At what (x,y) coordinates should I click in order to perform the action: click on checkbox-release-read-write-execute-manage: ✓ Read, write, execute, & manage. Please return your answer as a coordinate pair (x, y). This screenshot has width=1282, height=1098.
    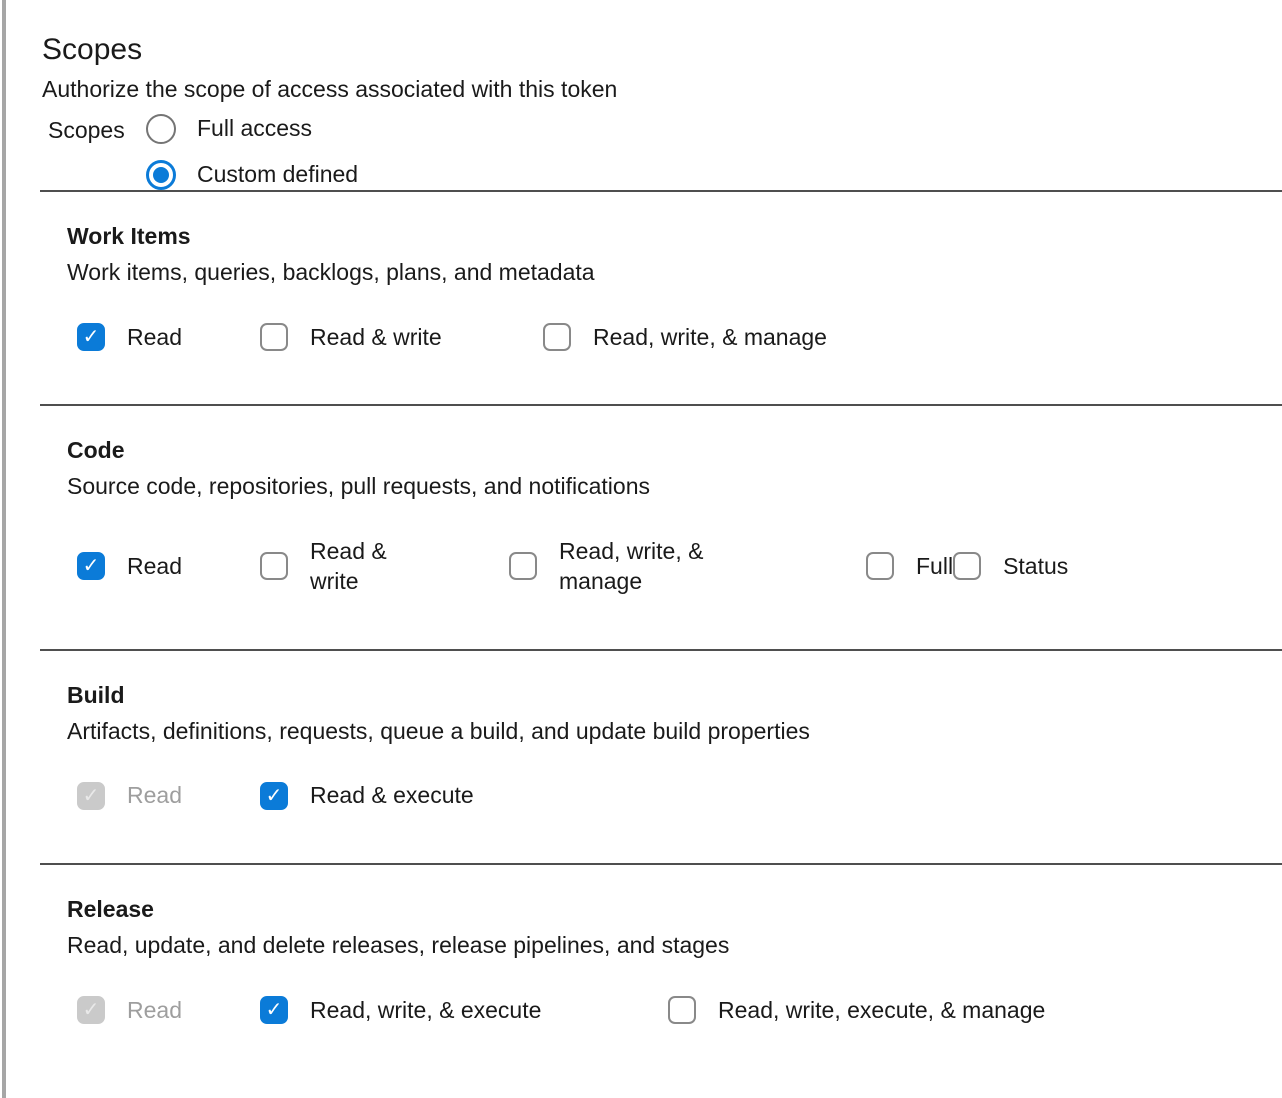
    Looking at the image, I should click on (856, 1010).